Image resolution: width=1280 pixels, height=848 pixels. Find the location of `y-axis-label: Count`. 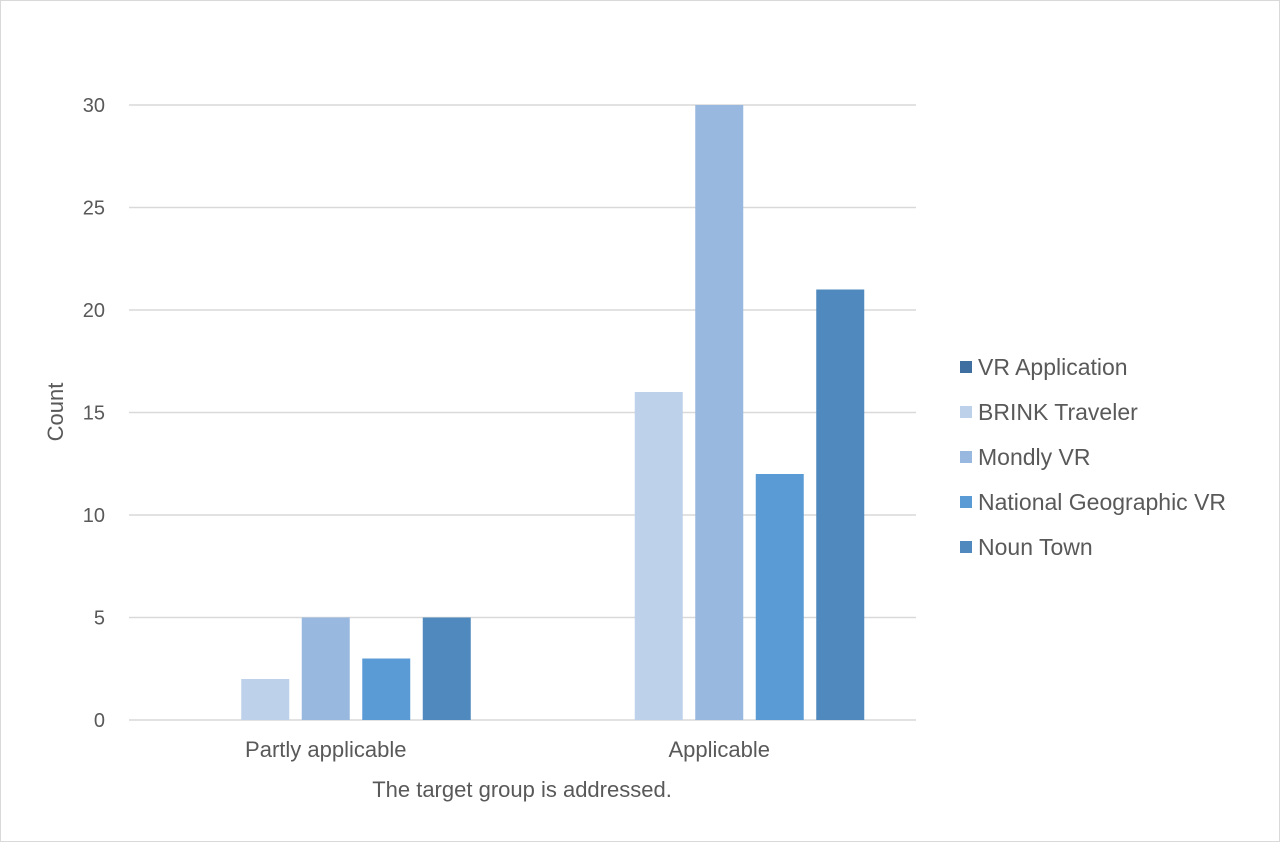

y-axis-label: Count is located at coordinates (55, 412).